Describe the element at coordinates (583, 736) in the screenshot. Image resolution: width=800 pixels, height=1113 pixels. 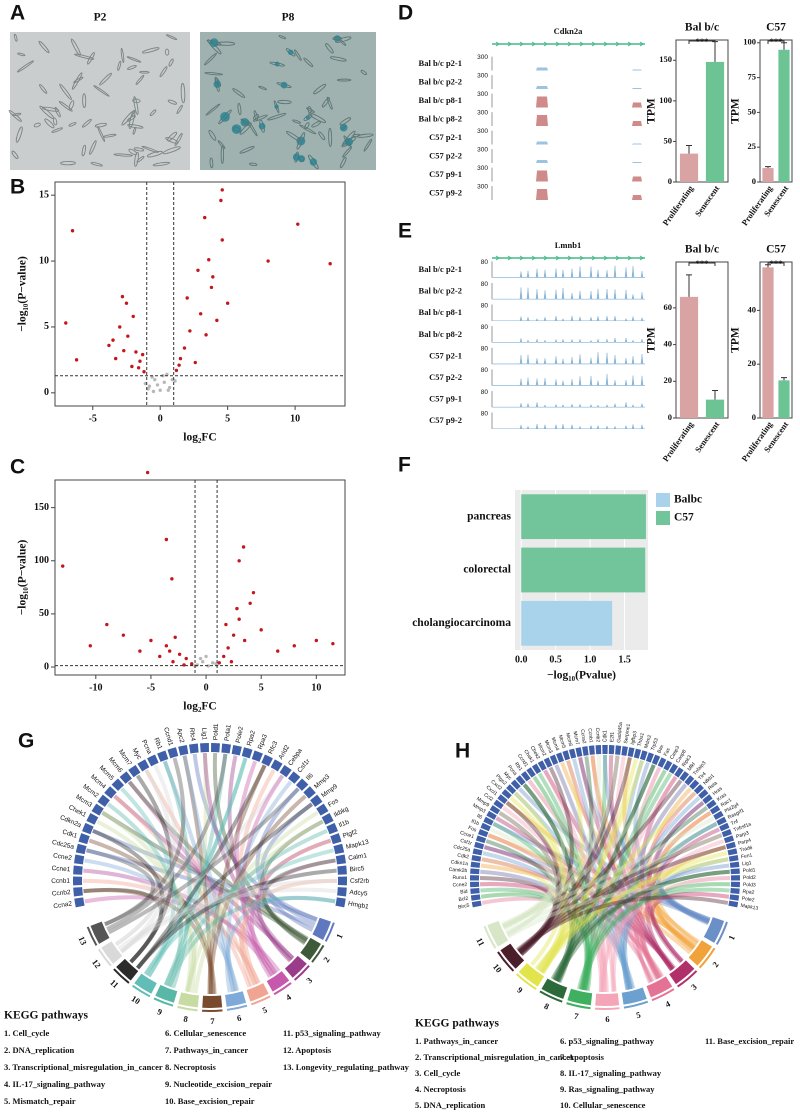
I see `gene-label: Ccna2` at that location.